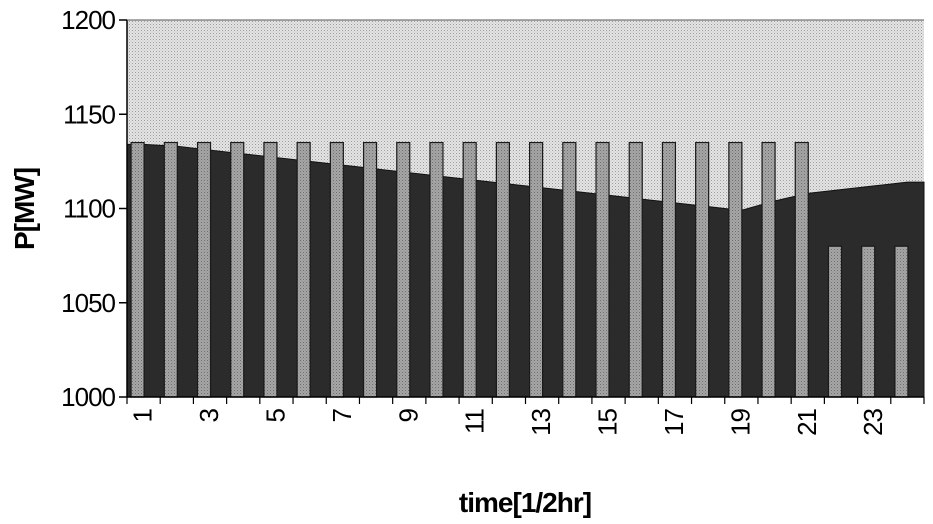  What do you see at coordinates (408, 415) in the screenshot?
I see `x-tick-label-9: 9` at bounding box center [408, 415].